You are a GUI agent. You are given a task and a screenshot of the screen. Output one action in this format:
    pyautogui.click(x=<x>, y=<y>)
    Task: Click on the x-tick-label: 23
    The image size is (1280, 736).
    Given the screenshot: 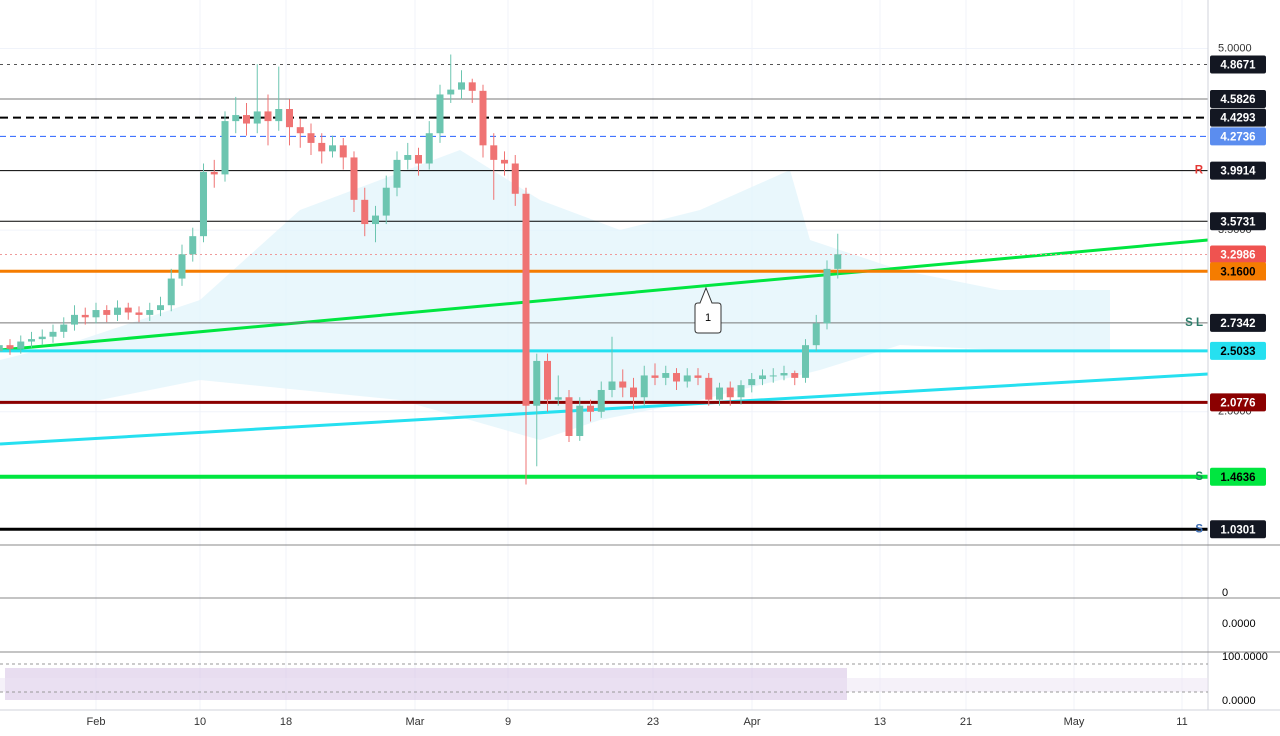 What is the action you would take?
    pyautogui.click(x=653, y=722)
    